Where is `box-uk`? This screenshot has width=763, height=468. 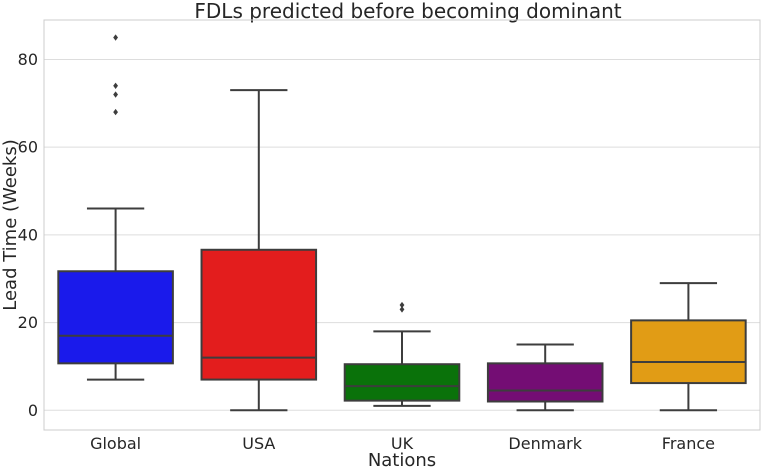
box-uk is located at coordinates (402, 354).